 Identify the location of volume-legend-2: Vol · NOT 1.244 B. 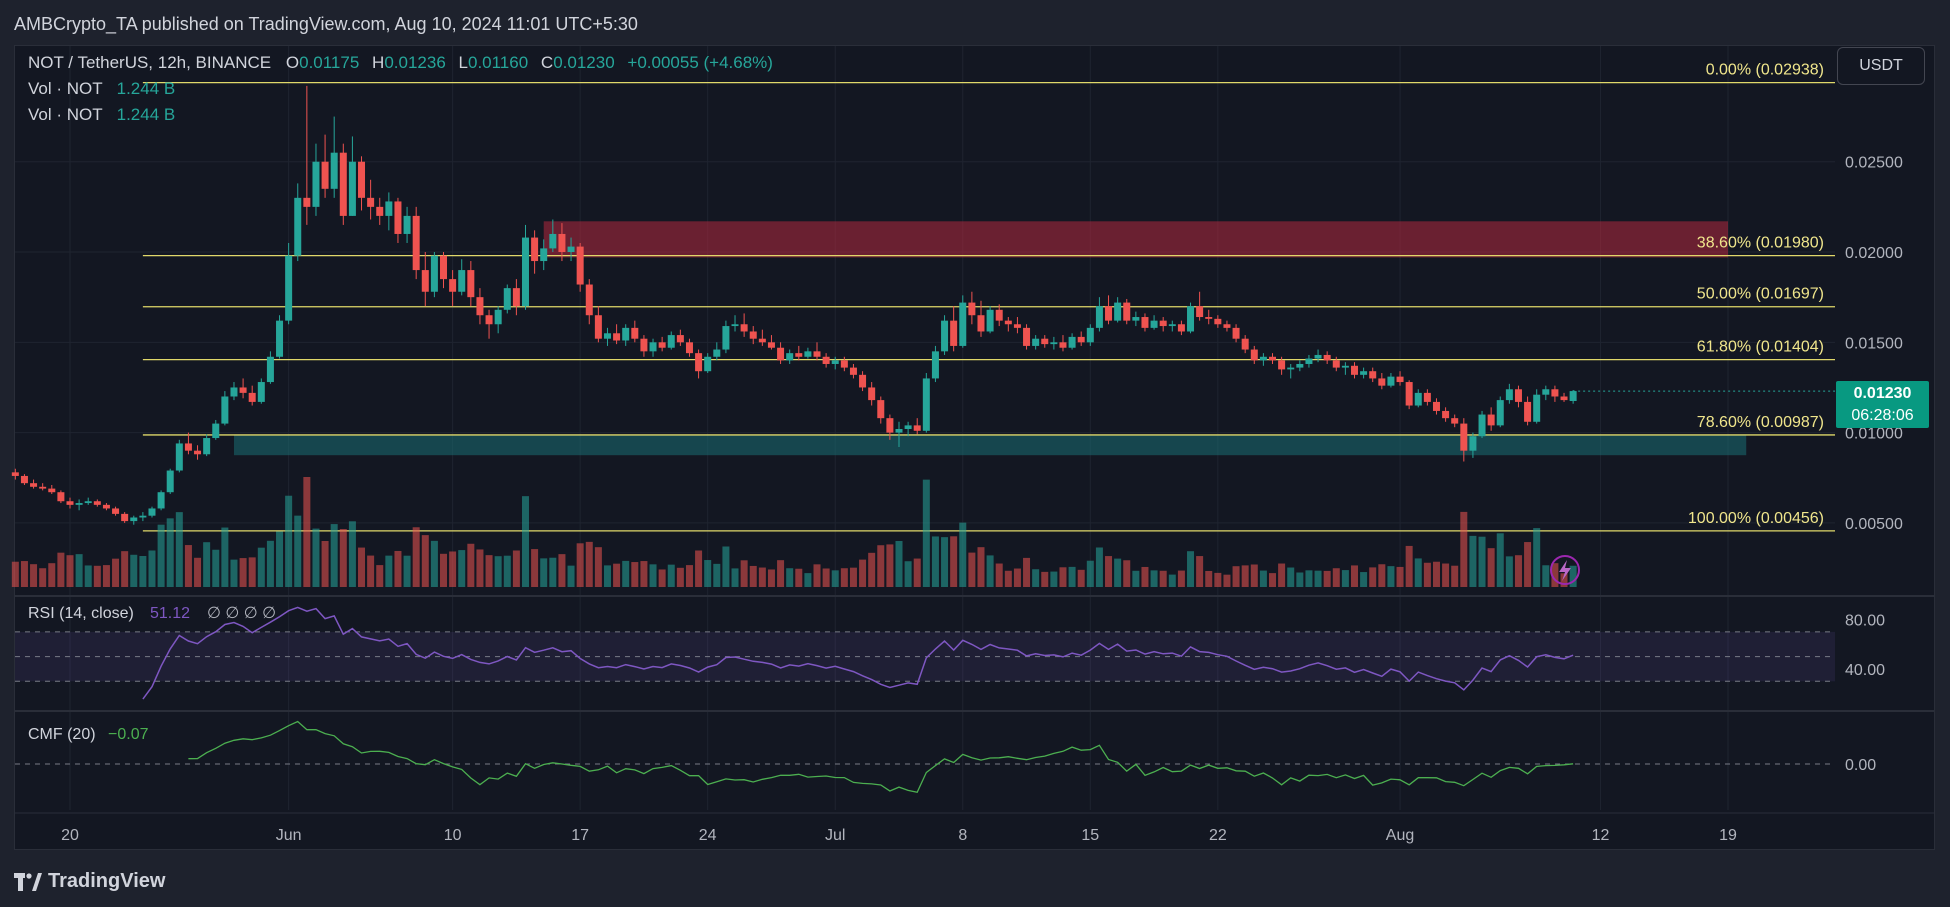
(101, 115).